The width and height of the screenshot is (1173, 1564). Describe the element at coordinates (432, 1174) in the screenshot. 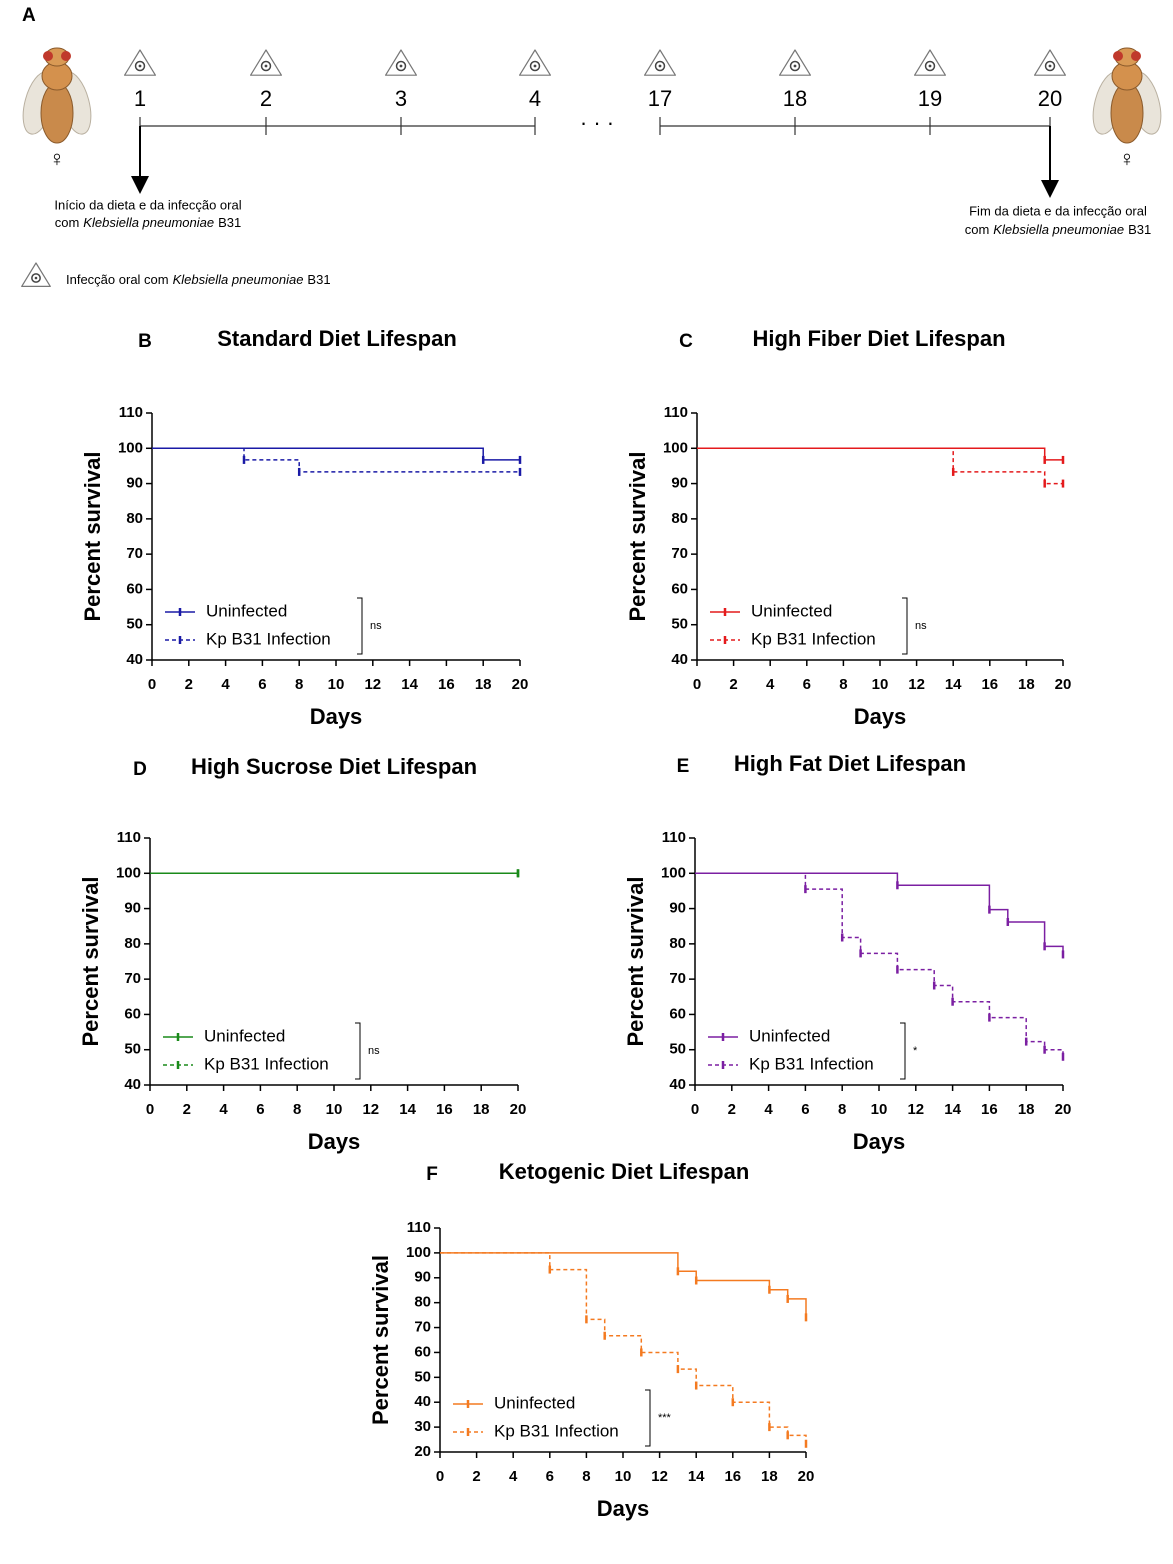

I see `panel-label: F` at that location.